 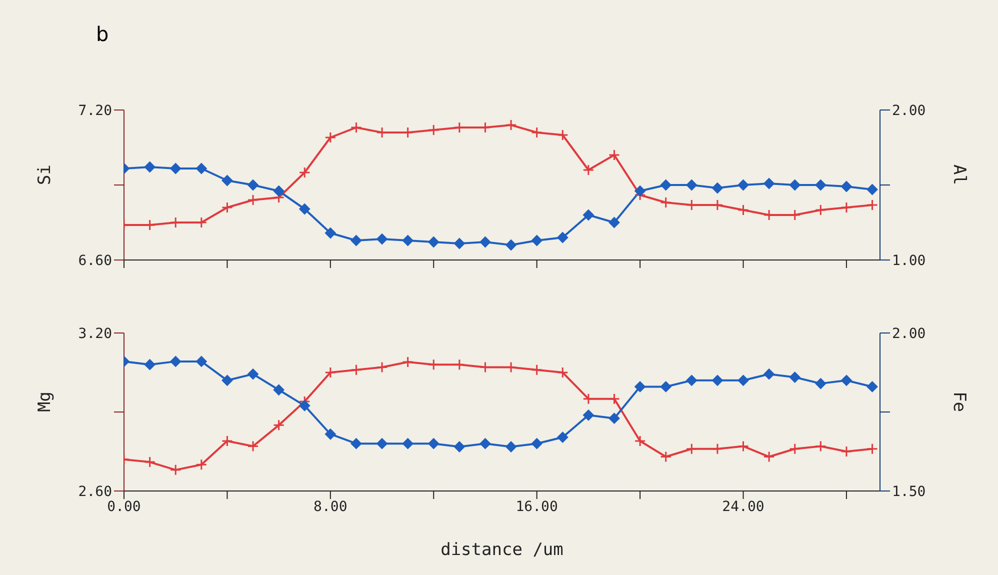 I want to click on x-axis-title: distance /um, so click(x=502, y=550).